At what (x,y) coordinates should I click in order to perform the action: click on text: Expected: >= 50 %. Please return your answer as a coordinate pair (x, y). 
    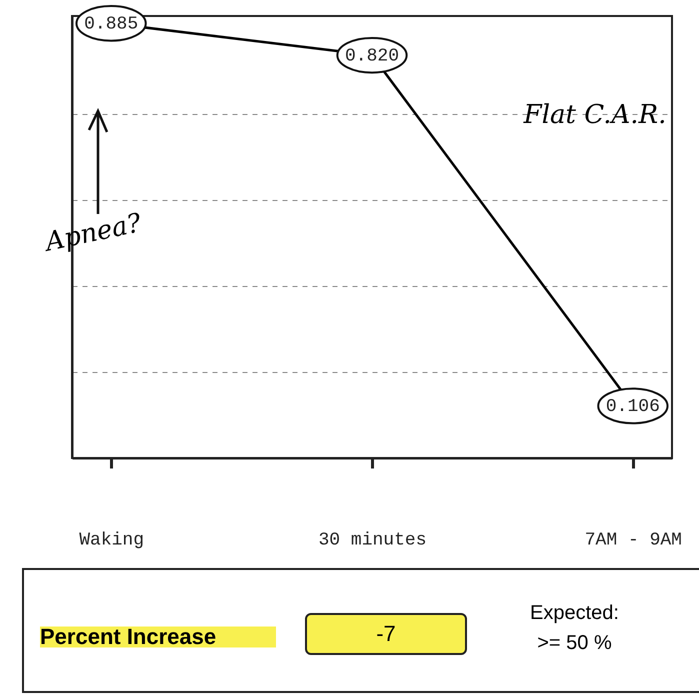
    Looking at the image, I should click on (574, 628).